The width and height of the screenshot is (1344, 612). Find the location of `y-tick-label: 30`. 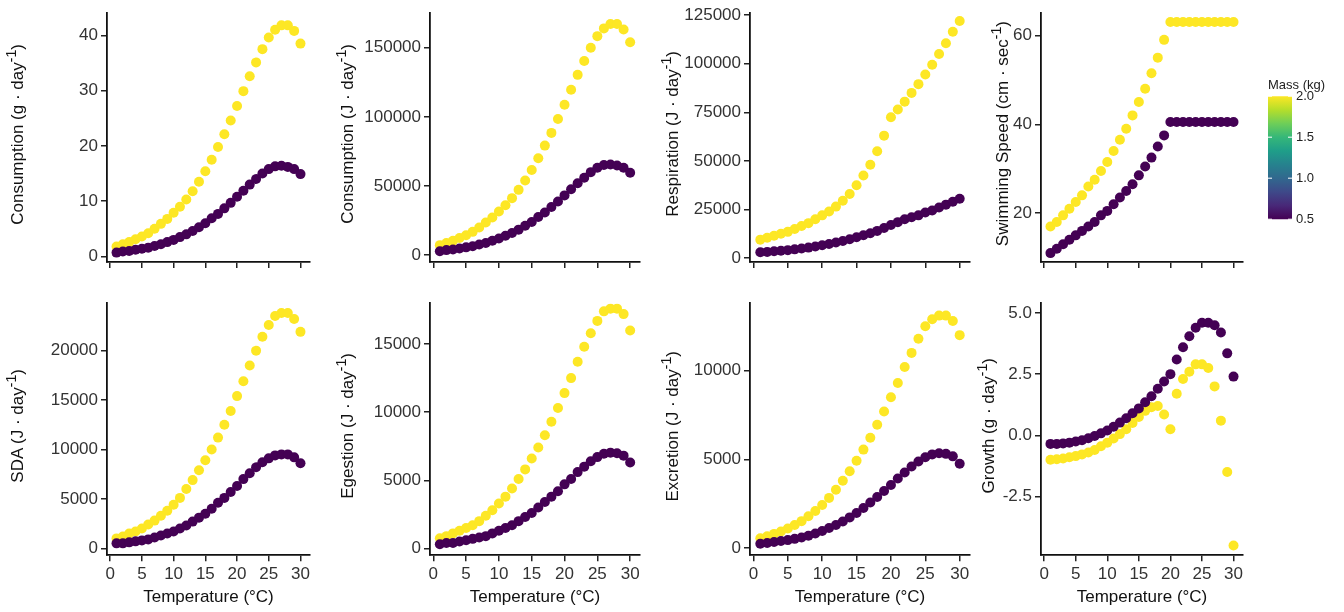

y-tick-label: 30 is located at coordinates (88, 90).